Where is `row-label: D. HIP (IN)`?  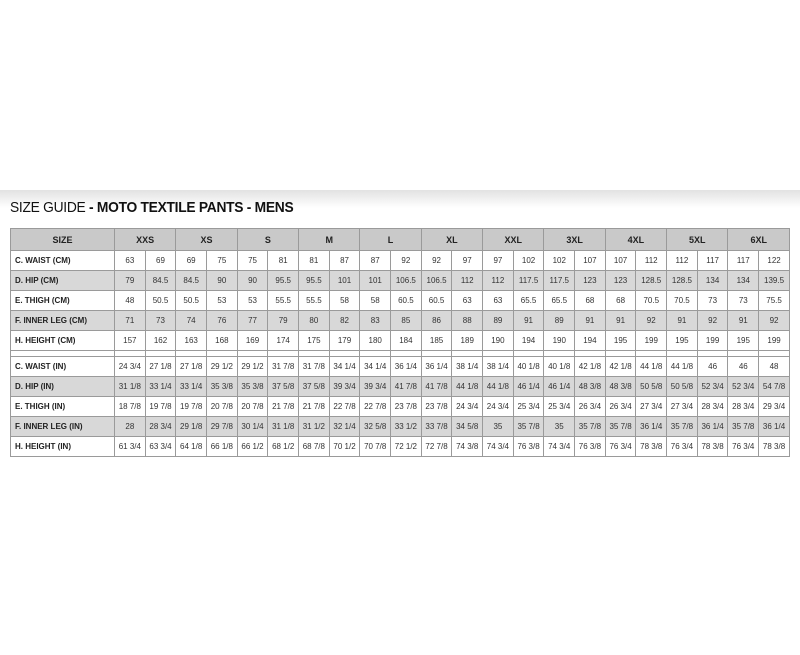 row-label: D. HIP (IN) is located at coordinates (62, 386).